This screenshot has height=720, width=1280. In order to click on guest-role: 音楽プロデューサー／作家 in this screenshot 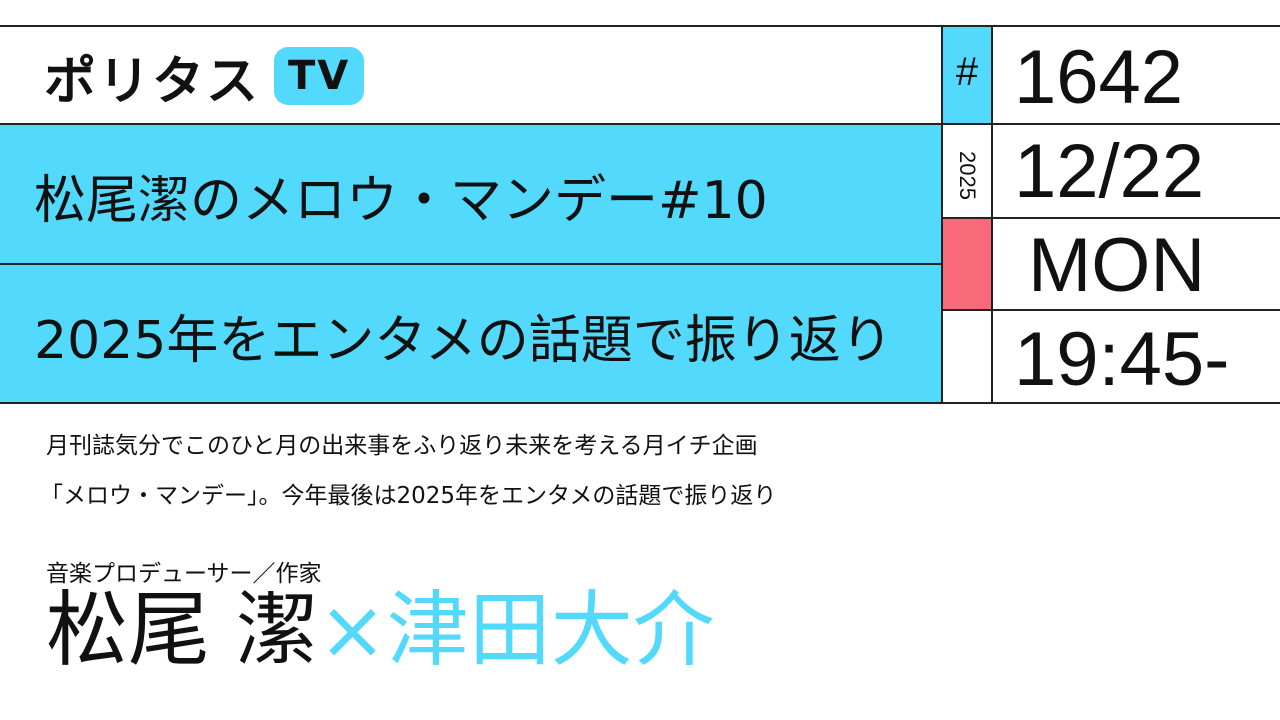, I will do `click(184, 574)`.